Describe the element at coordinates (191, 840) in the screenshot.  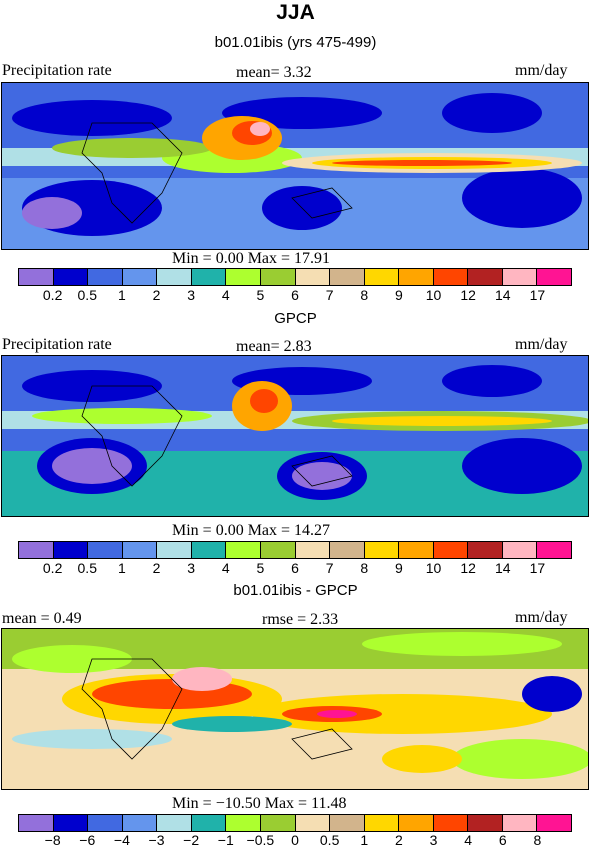
I see `colorbar-tick-label: −2` at that location.